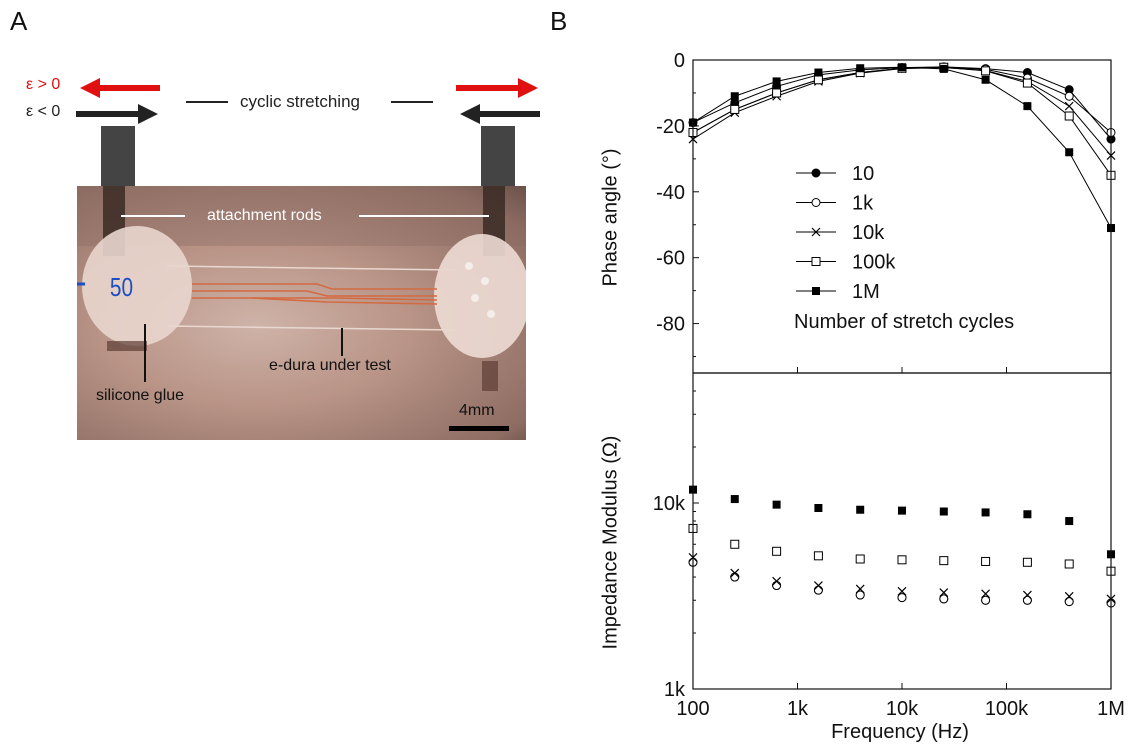 The width and height of the screenshot is (1129, 748). I want to click on legend-marker-100k, so click(816, 261).